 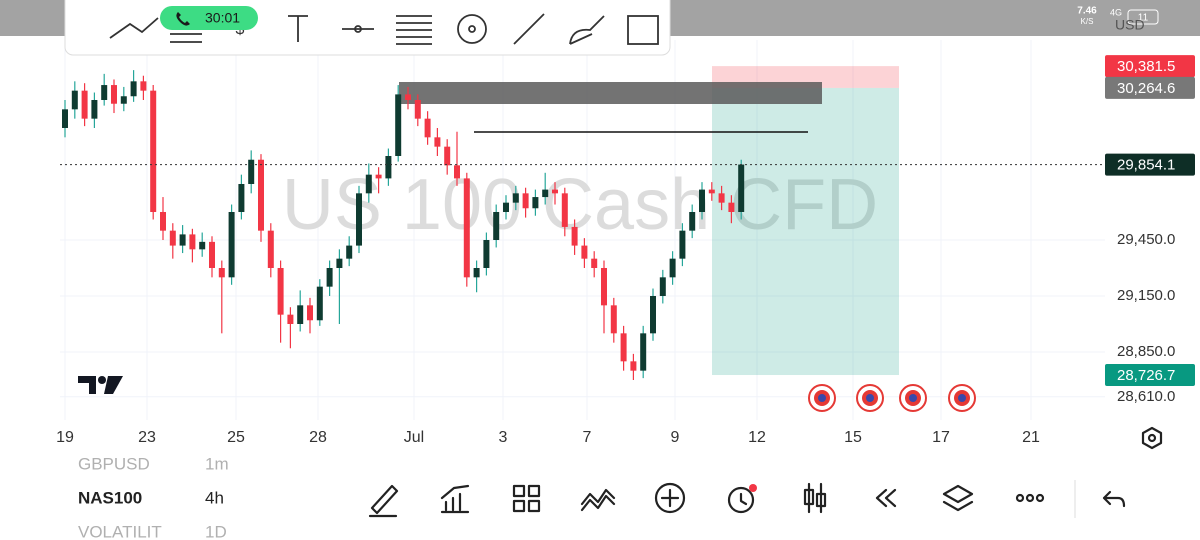 I want to click on price-marker-label: 28,726.7, so click(x=1146, y=375).